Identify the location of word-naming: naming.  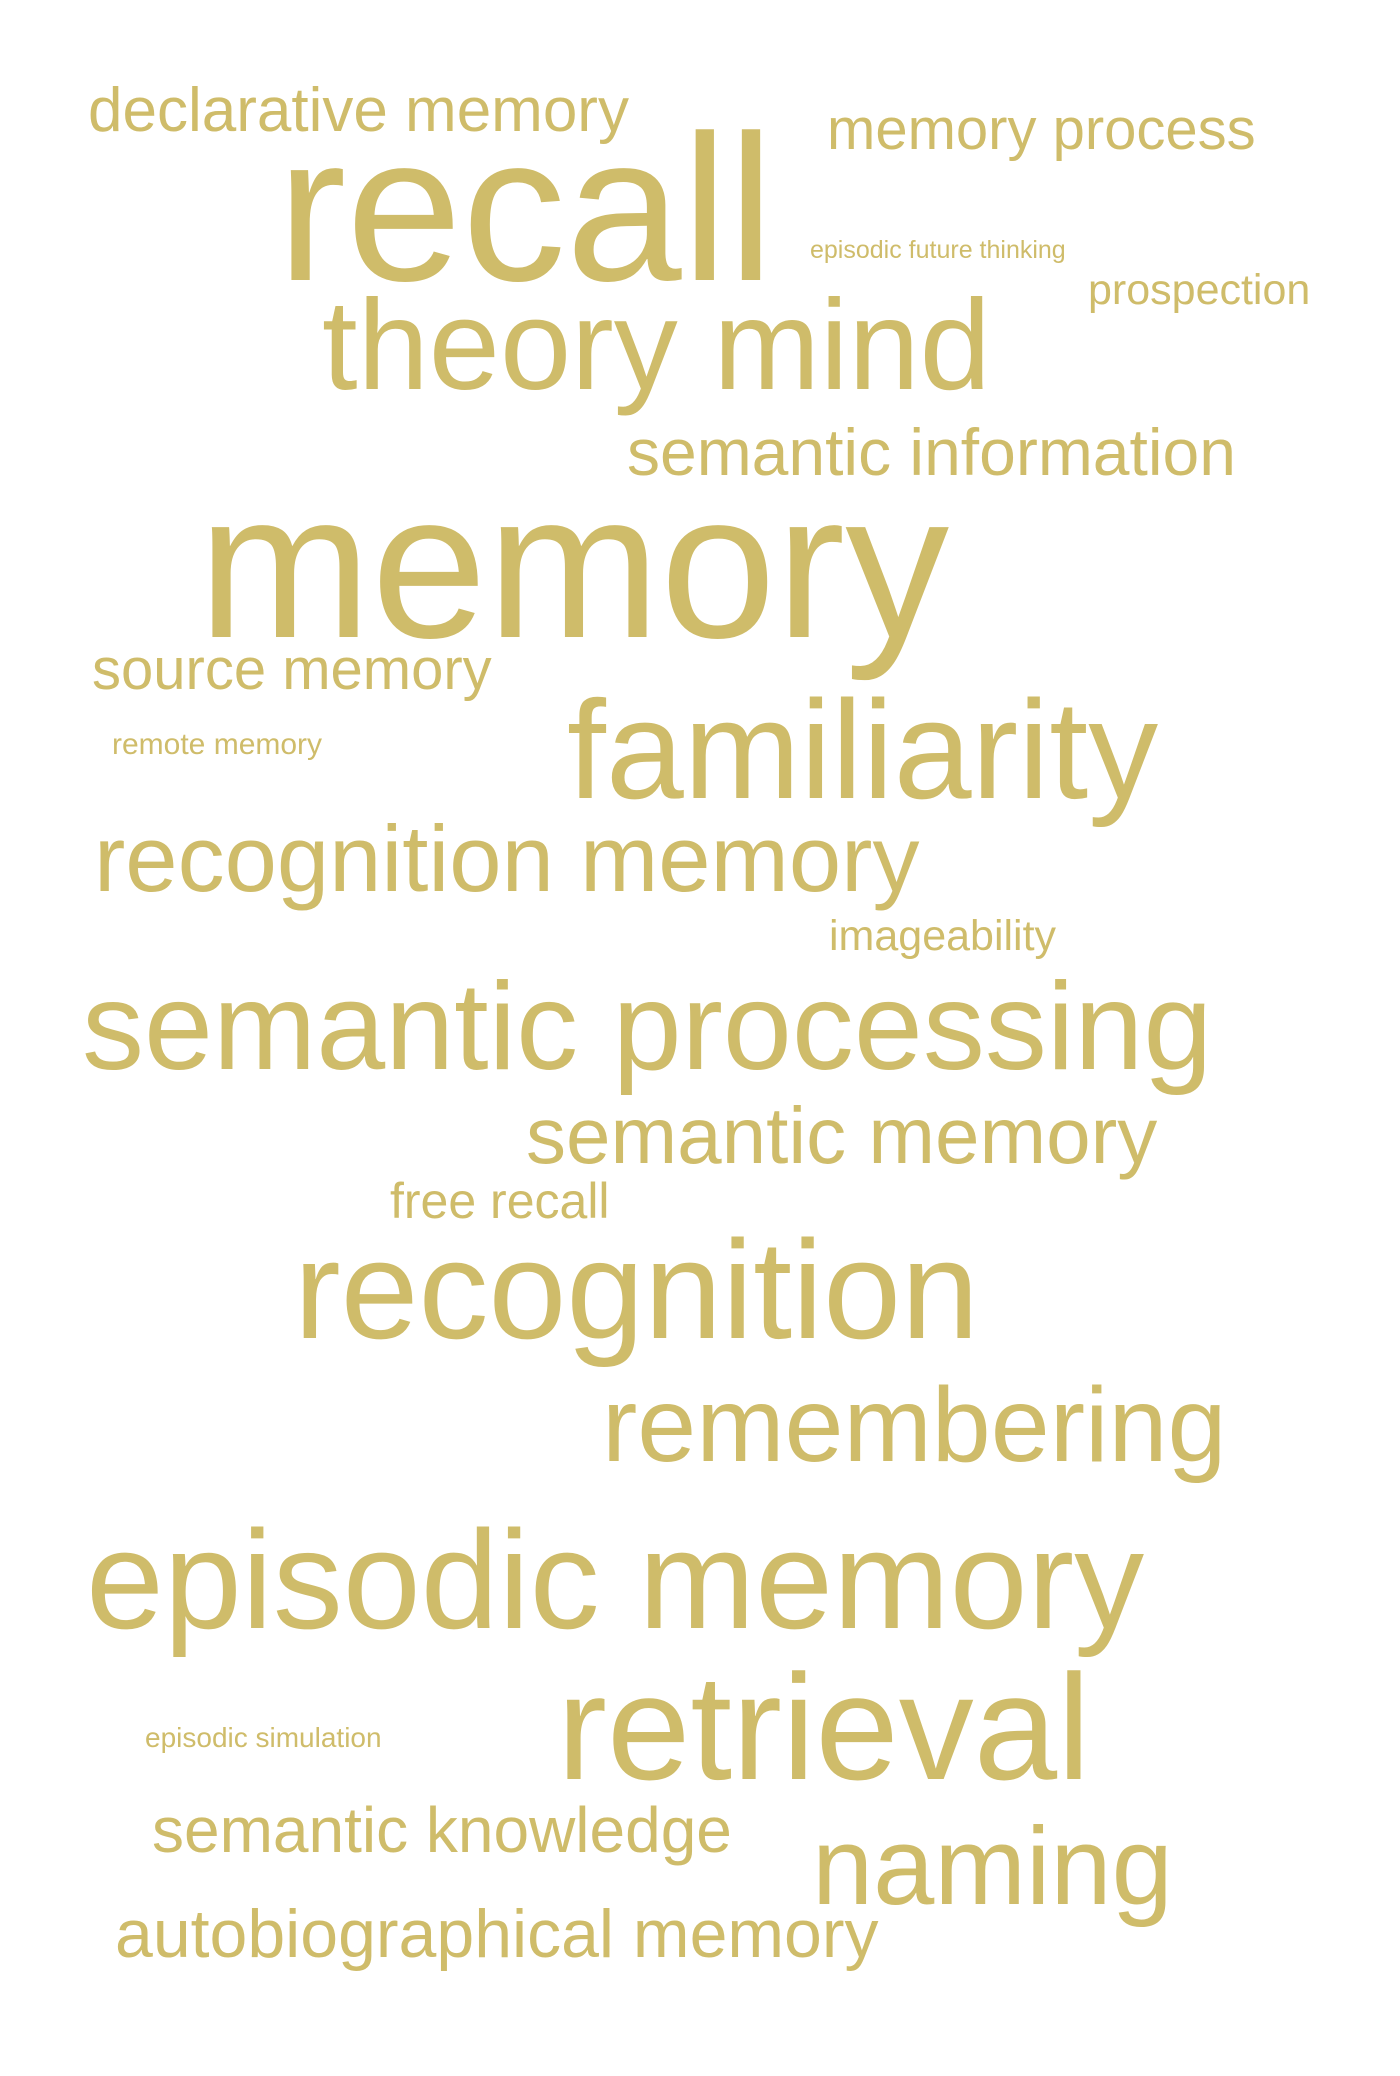
(992, 1866).